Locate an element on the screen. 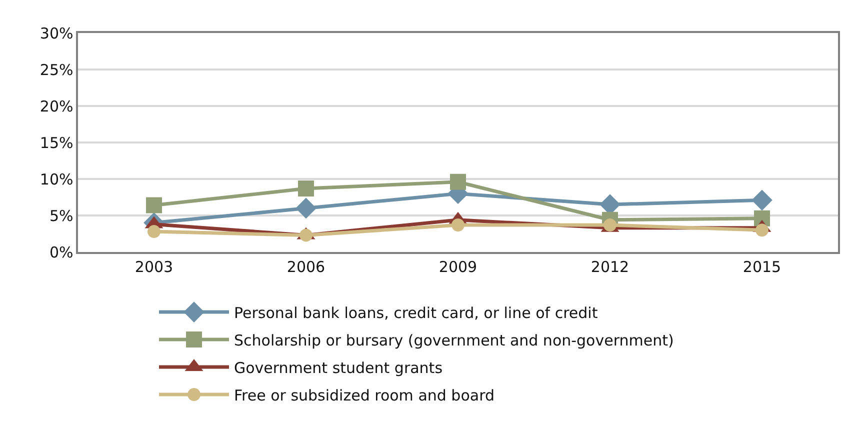 Image resolution: width=861 pixels, height=446 pixels. legend-label: Scholarship or bursary (government and non-government) is located at coordinates (454, 340).